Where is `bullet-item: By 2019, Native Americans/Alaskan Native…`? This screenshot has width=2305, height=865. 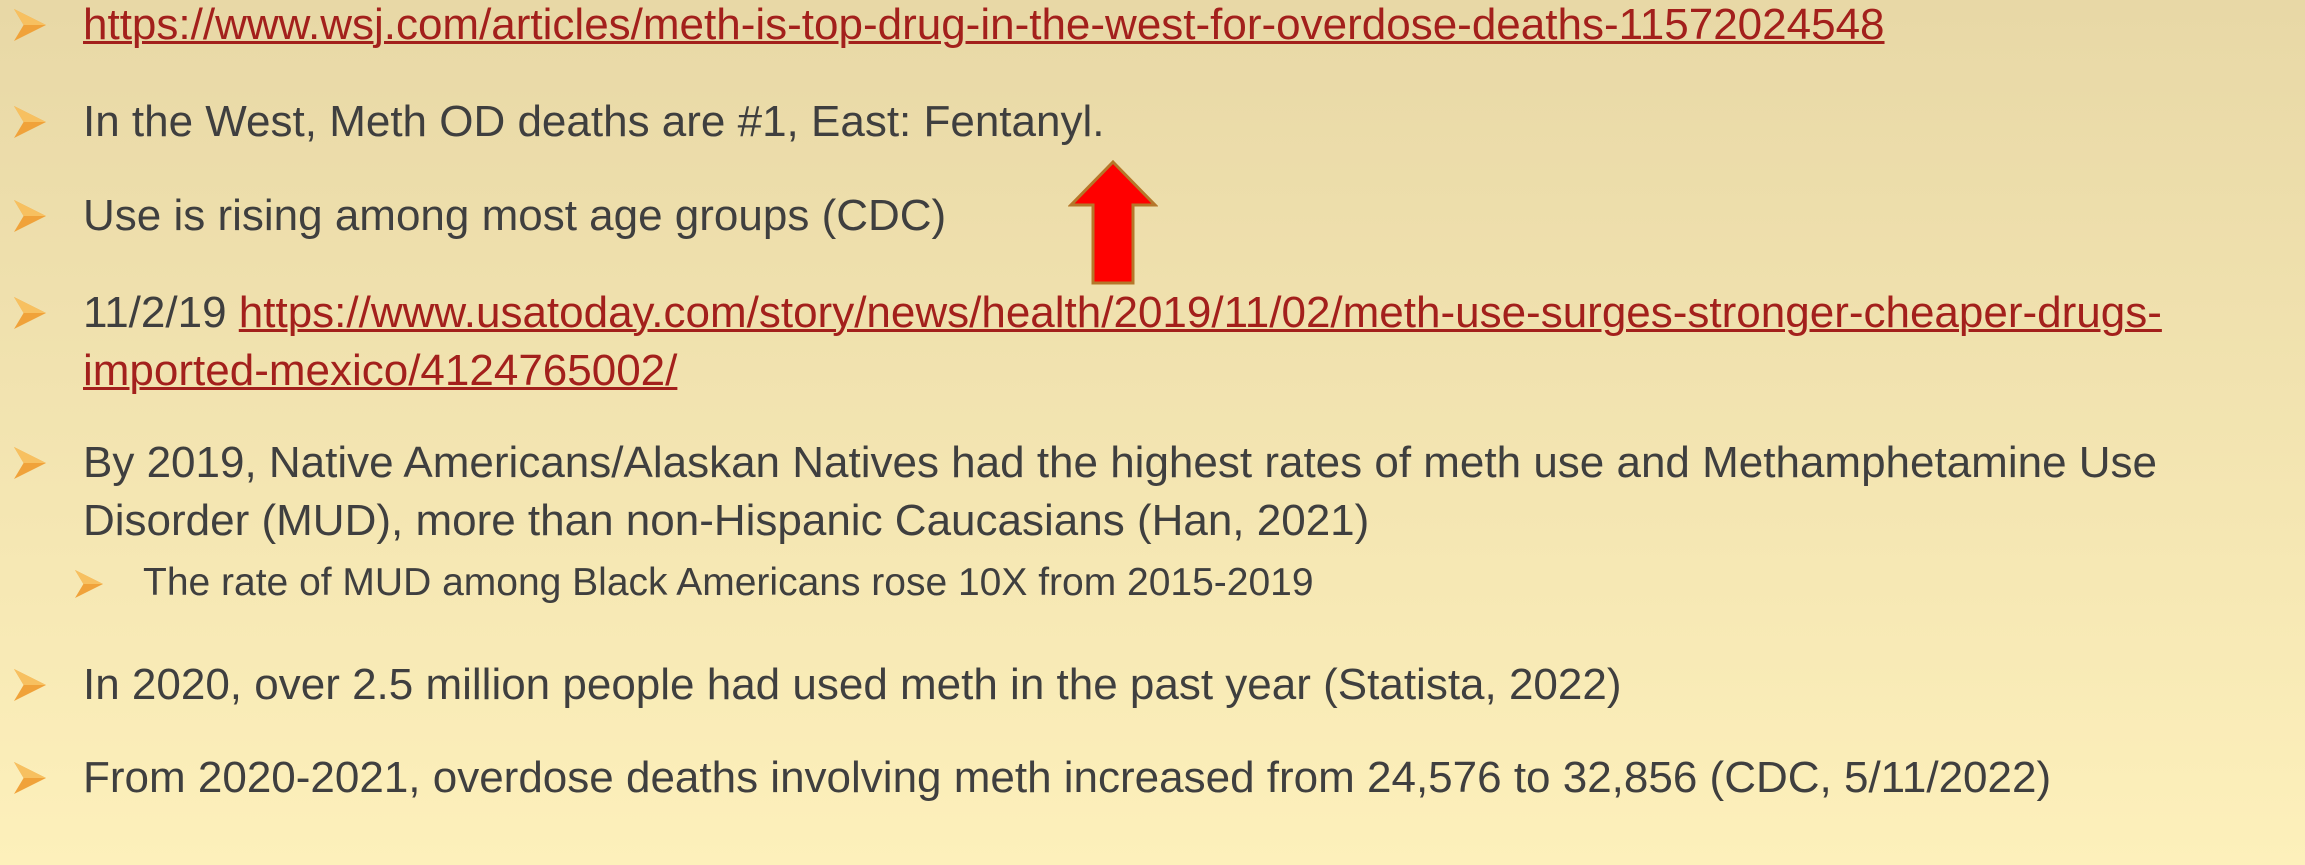 bullet-item: By 2019, Native Americans/Alaskan Native… is located at coordinates (1183, 492).